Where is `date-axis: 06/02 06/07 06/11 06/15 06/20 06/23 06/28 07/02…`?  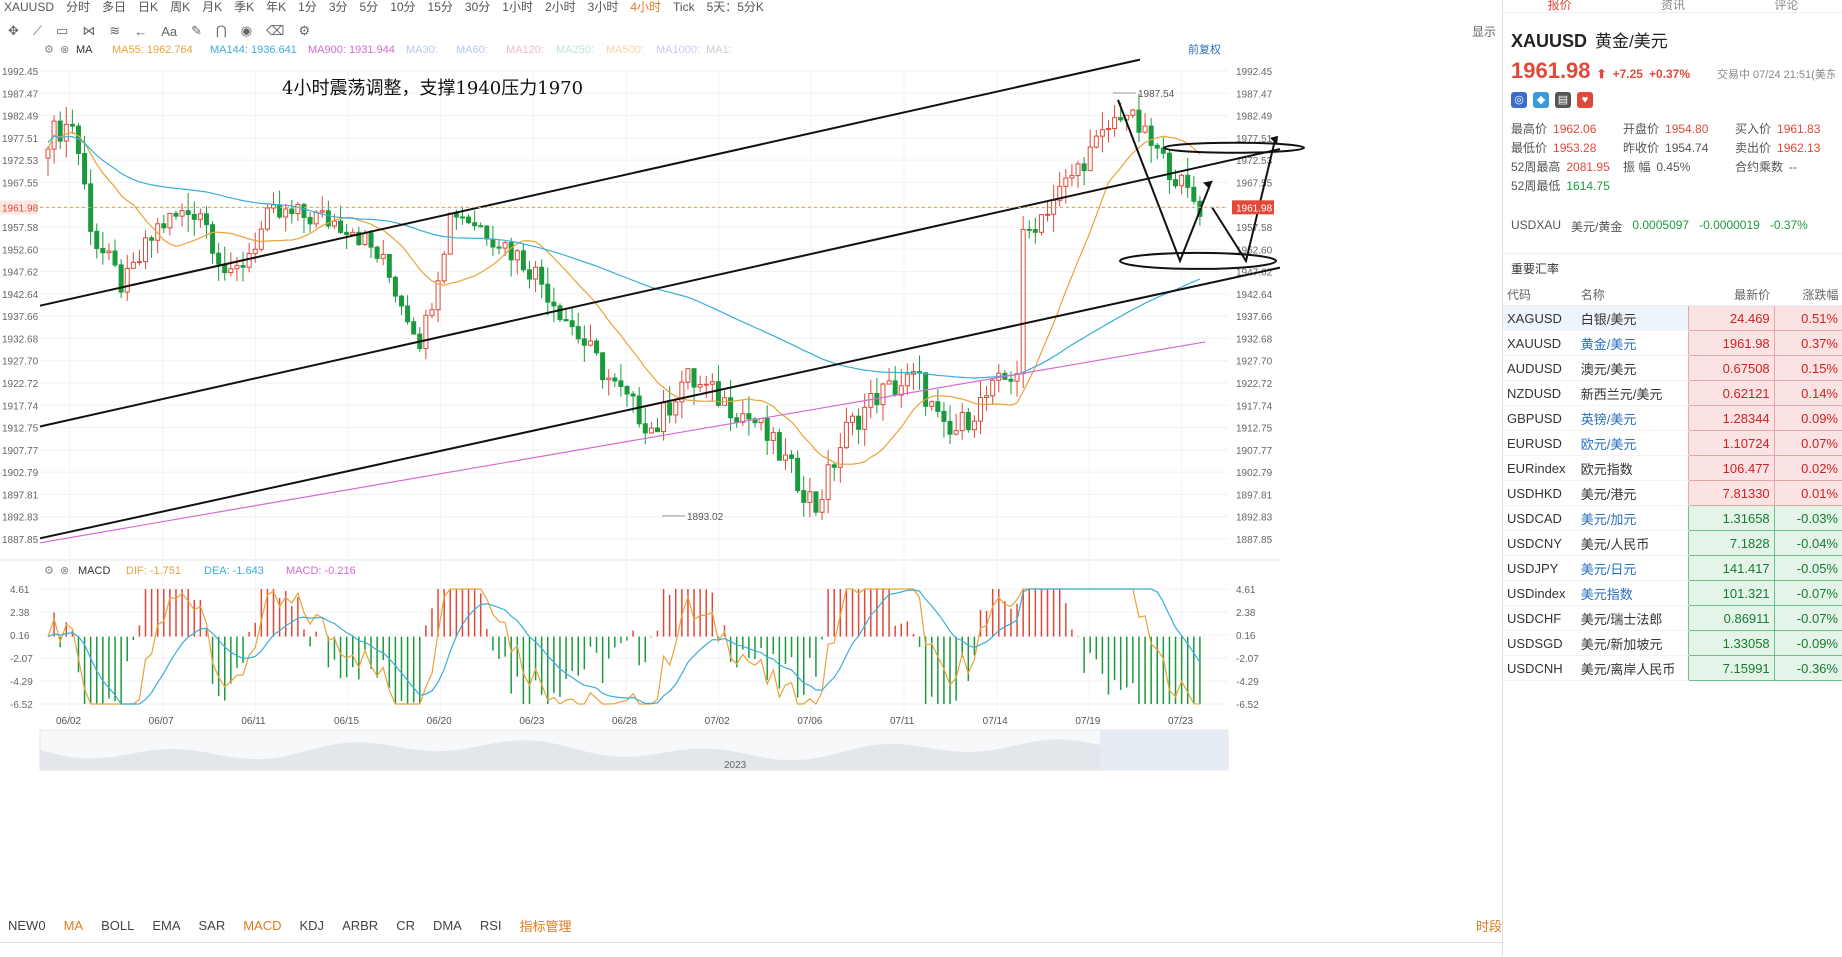 date-axis: 06/02 06/07 06/11 06/15 06/20 06/23 06/28 07/02… is located at coordinates (624, 721).